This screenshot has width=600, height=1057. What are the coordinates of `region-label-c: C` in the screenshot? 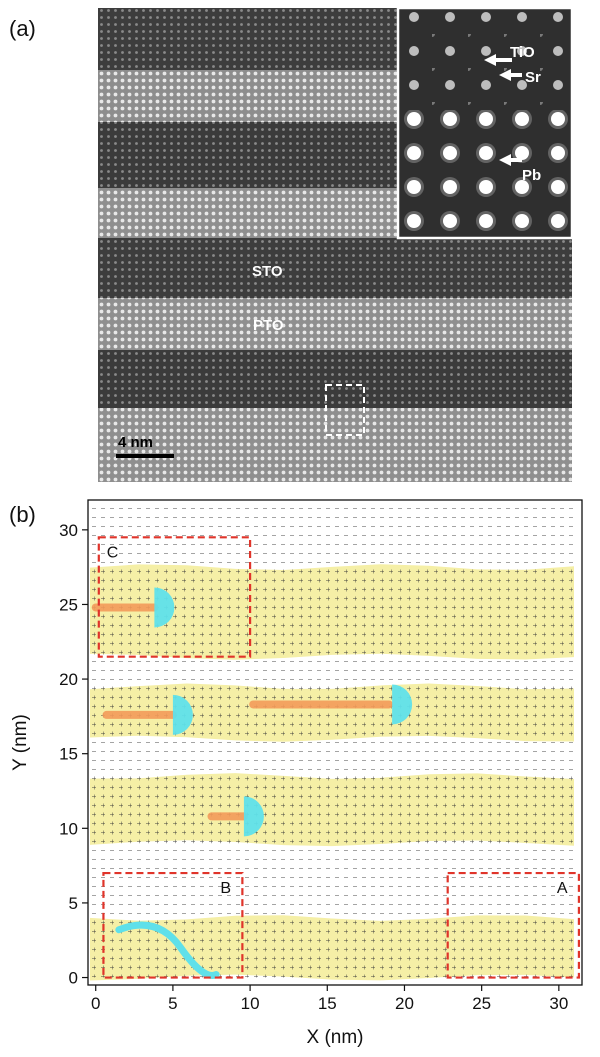 It's located at (113, 552).